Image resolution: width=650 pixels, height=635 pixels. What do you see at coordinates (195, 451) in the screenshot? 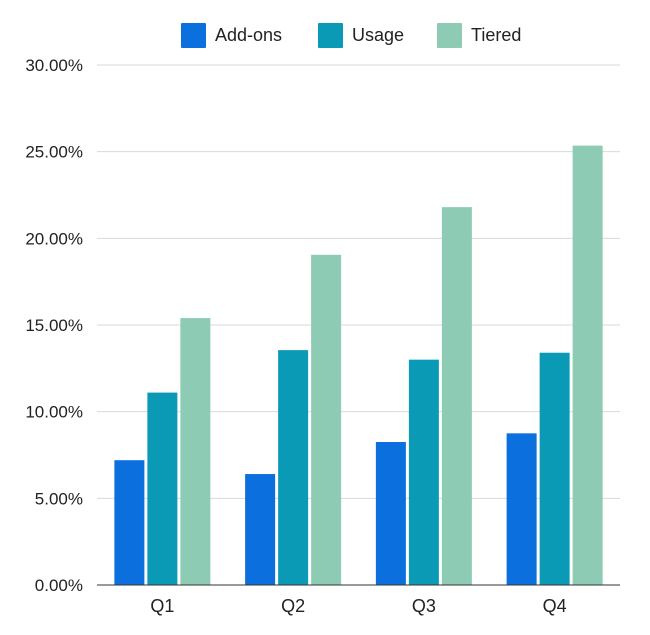
I see `bar-tiered-q1` at bounding box center [195, 451].